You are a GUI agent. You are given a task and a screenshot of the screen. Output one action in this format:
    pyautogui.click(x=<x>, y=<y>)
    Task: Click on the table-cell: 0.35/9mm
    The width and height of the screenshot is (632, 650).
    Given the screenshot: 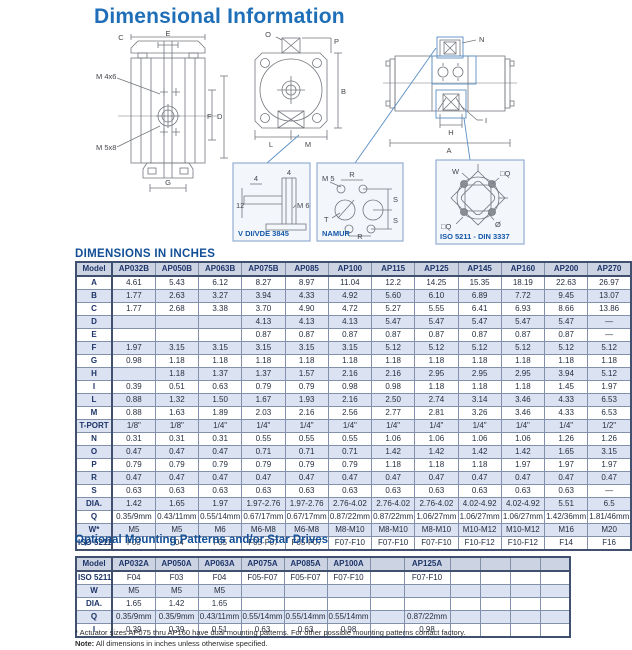 What is the action you would take?
    pyautogui.click(x=176, y=617)
    